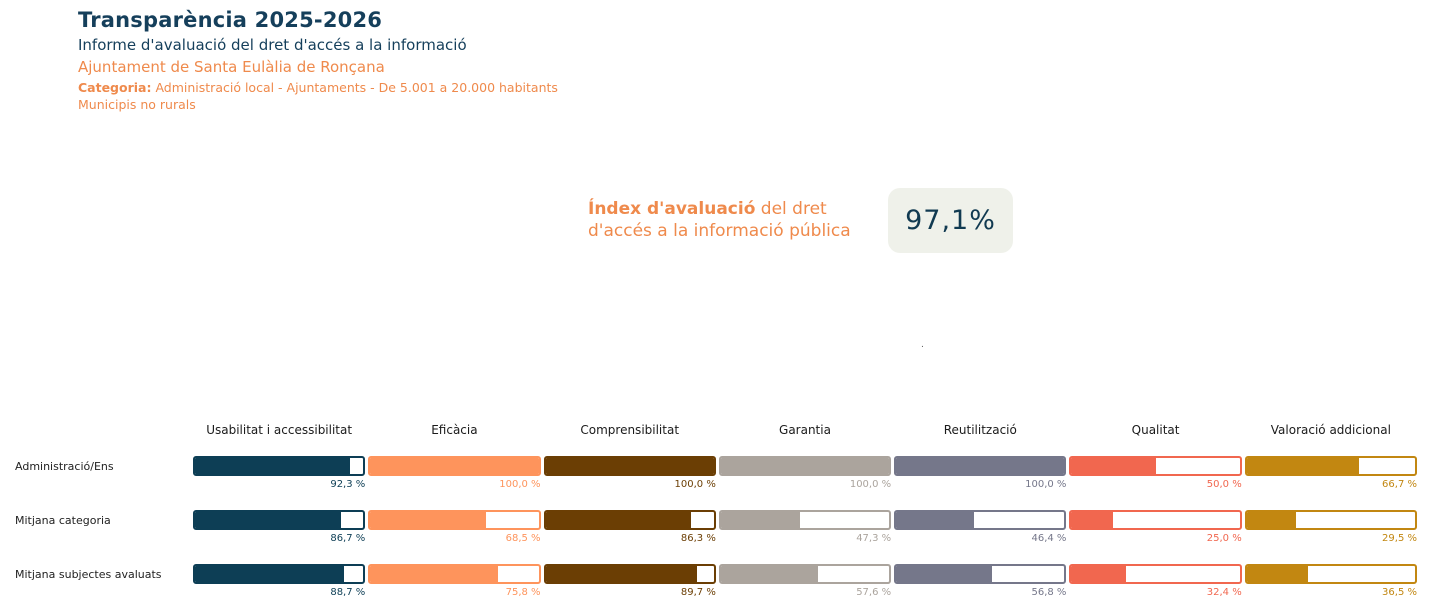 The width and height of the screenshot is (1451, 608). I want to click on bar-cell: 86,7 %, so click(279, 527).